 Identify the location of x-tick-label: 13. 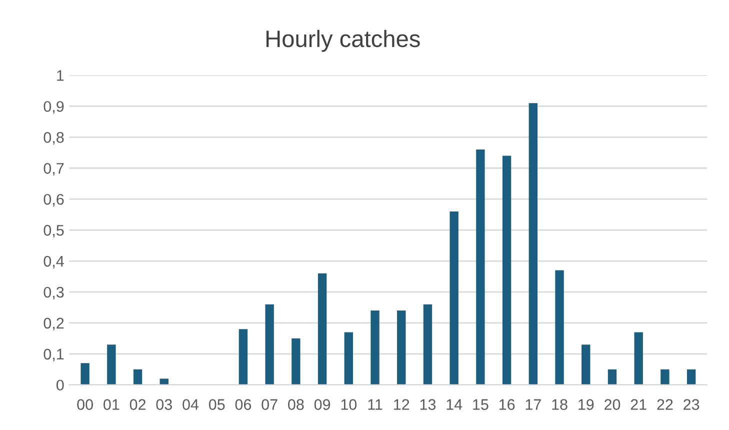
(428, 404).